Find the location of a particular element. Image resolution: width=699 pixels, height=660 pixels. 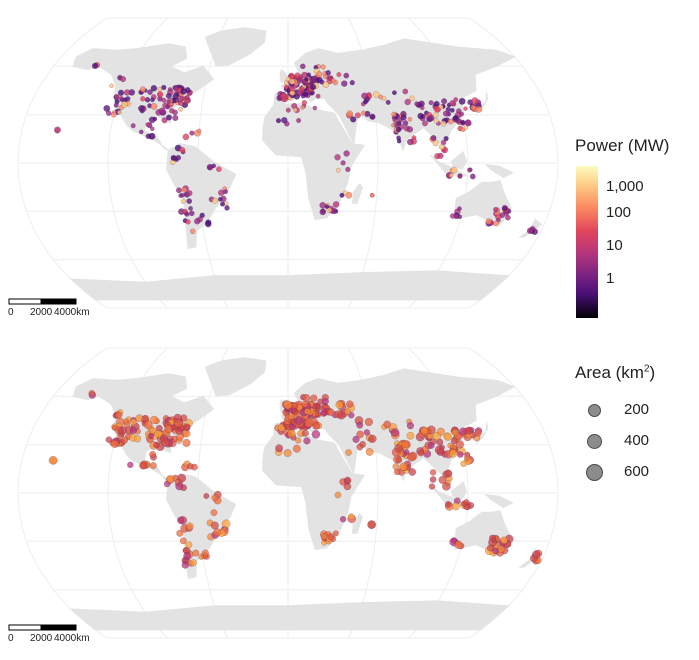

land-antarctica is located at coordinates (289, 285).